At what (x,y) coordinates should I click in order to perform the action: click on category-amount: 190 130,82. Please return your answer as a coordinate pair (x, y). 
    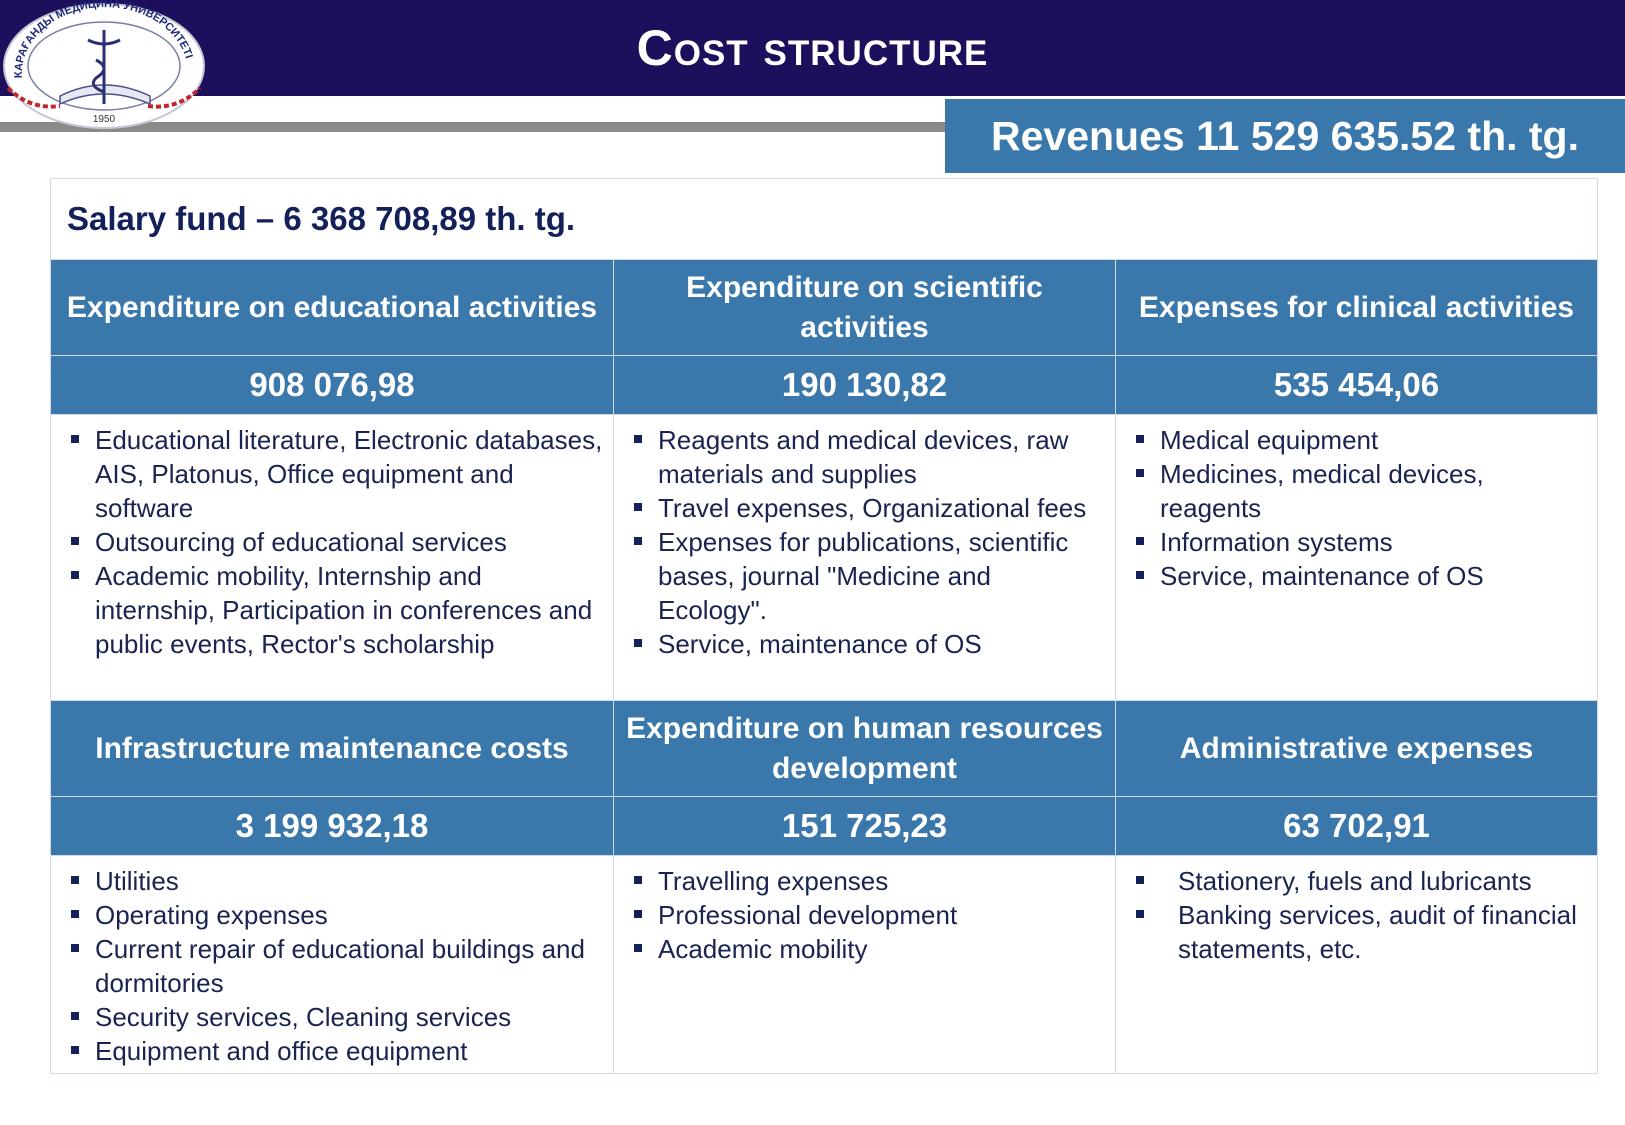
    Looking at the image, I should click on (864, 385).